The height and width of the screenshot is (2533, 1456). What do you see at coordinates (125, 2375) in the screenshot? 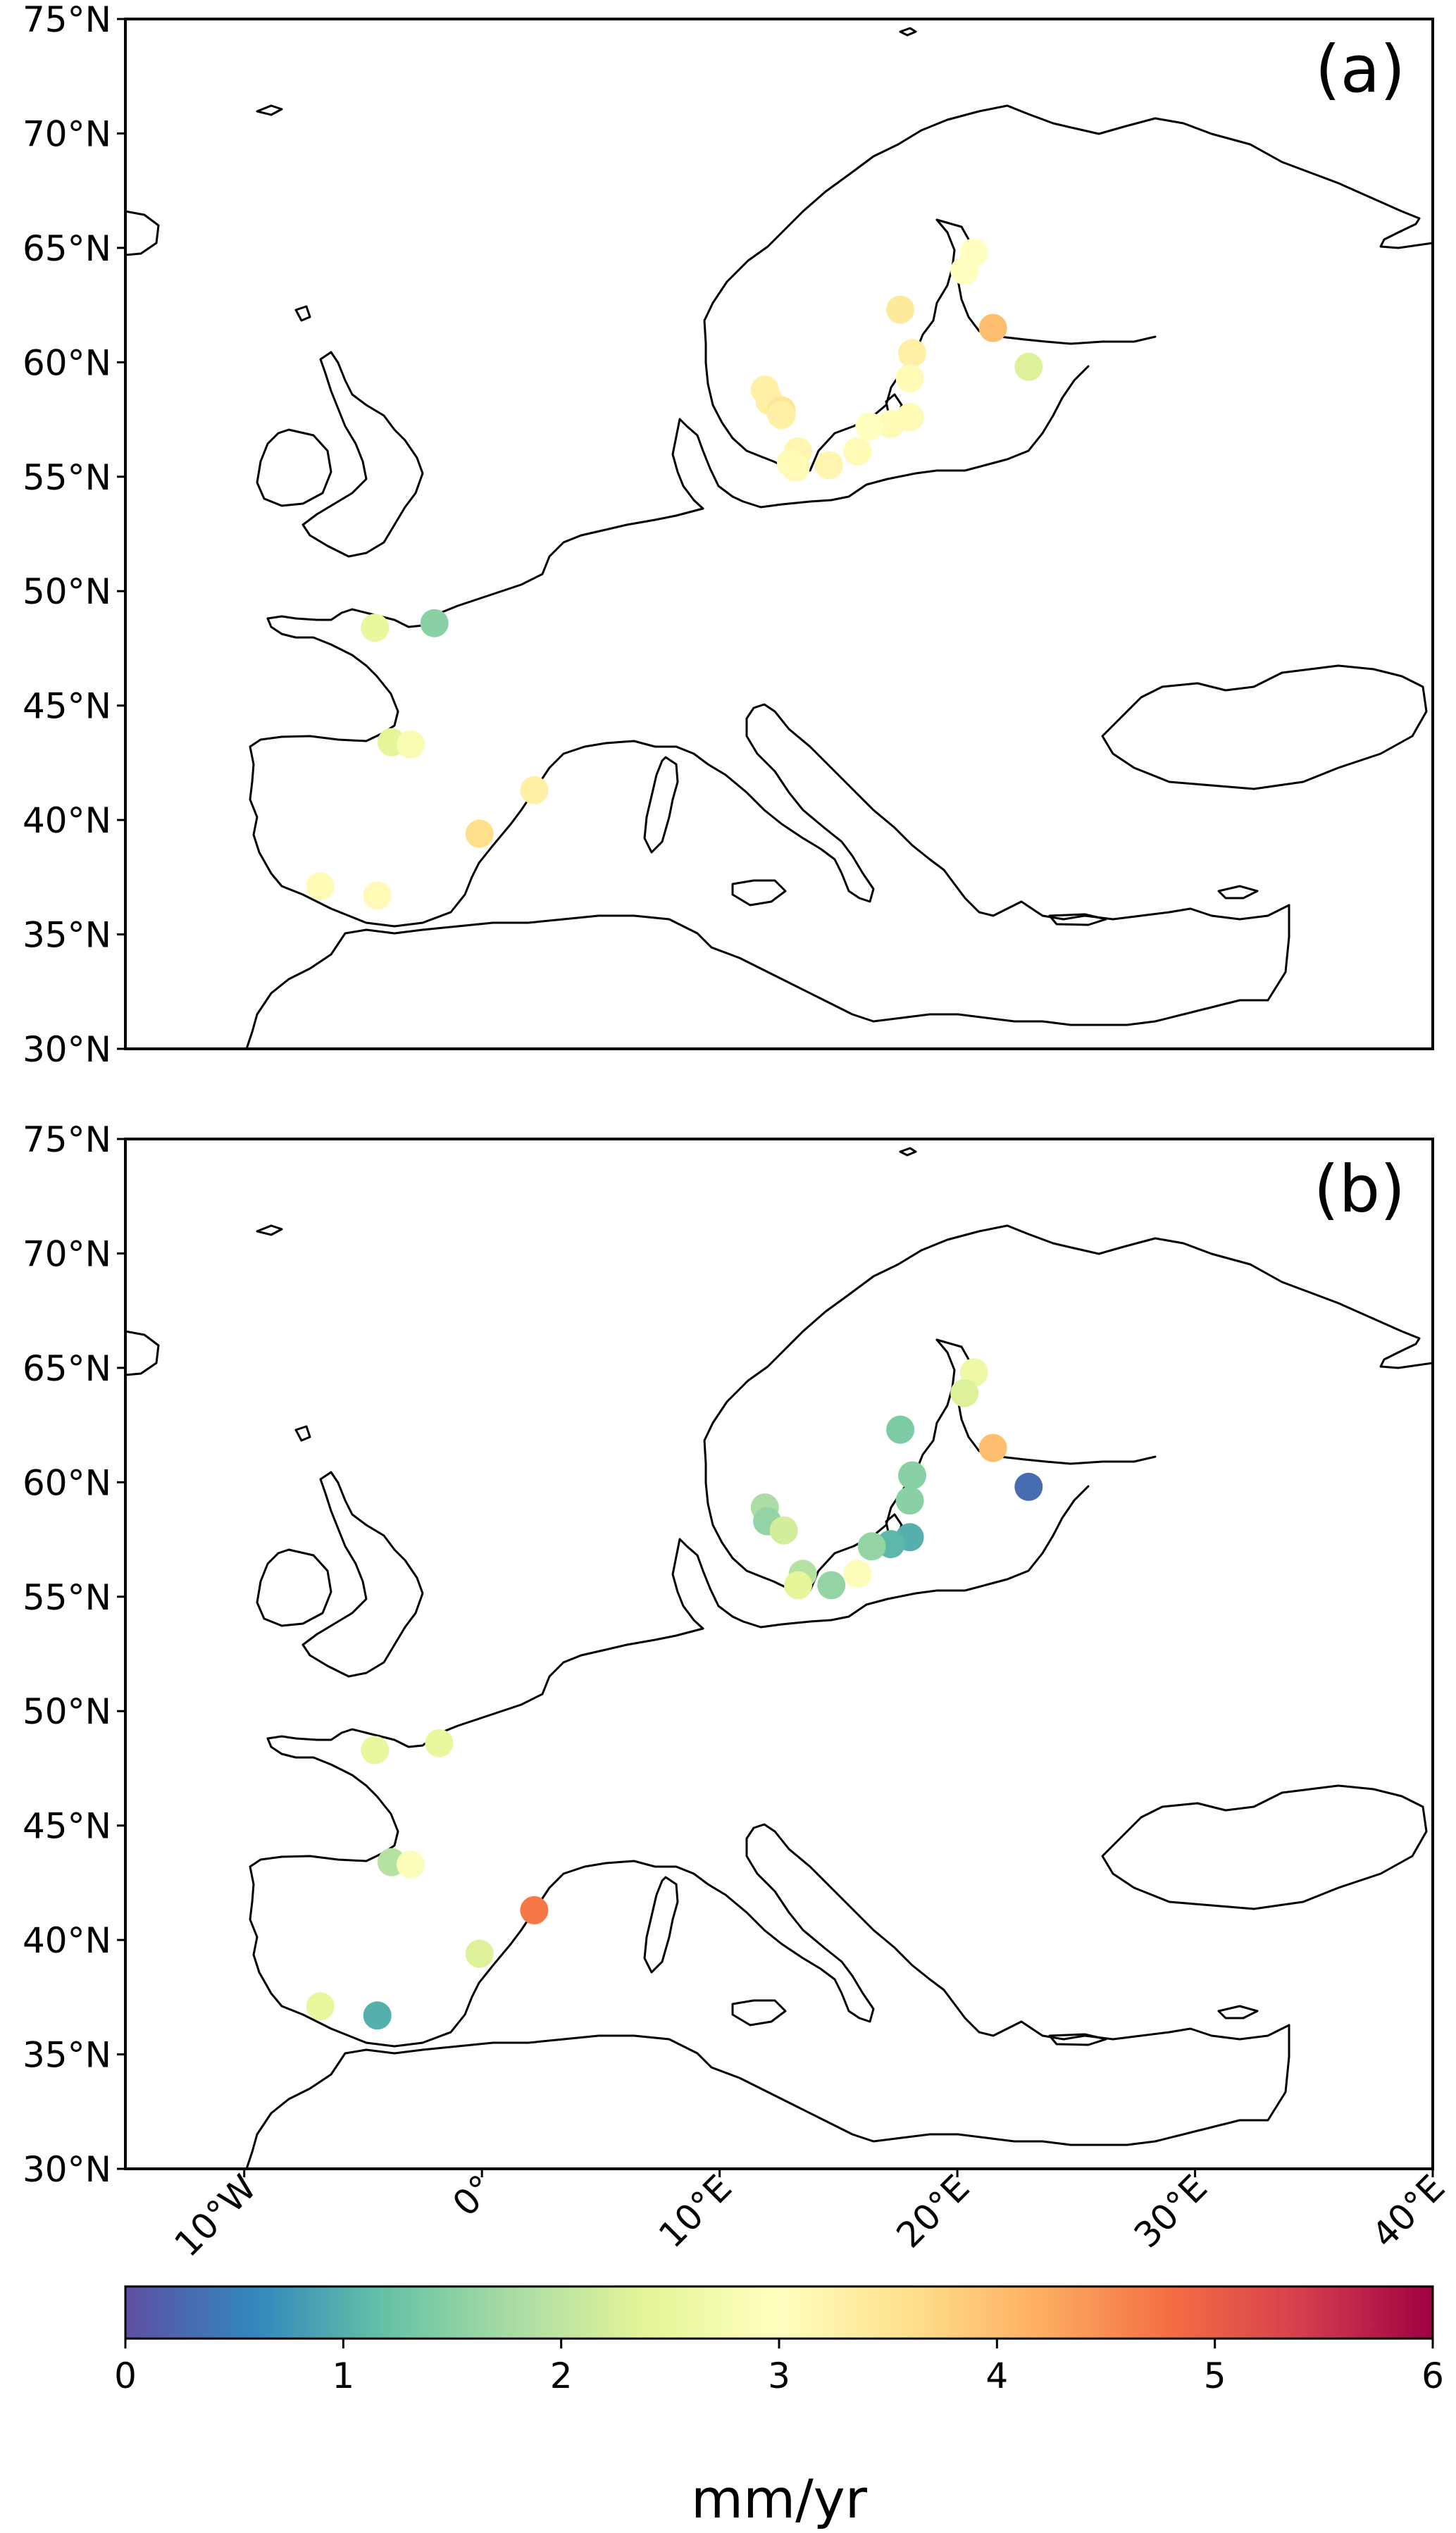
I see `colorbar-tick-label: 0` at bounding box center [125, 2375].